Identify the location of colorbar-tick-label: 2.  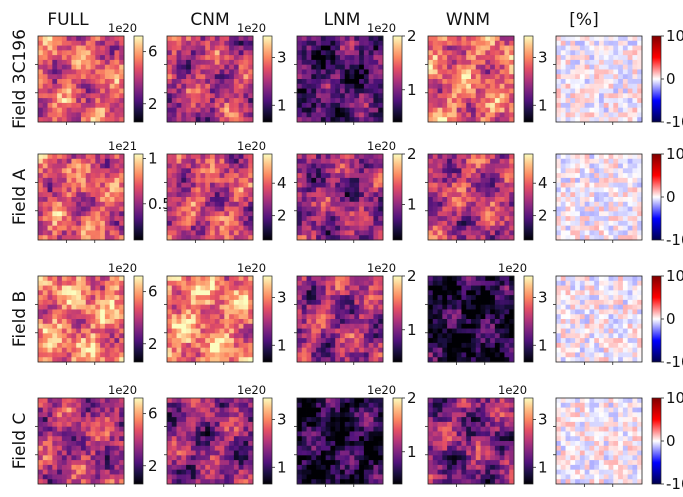
(412, 36).